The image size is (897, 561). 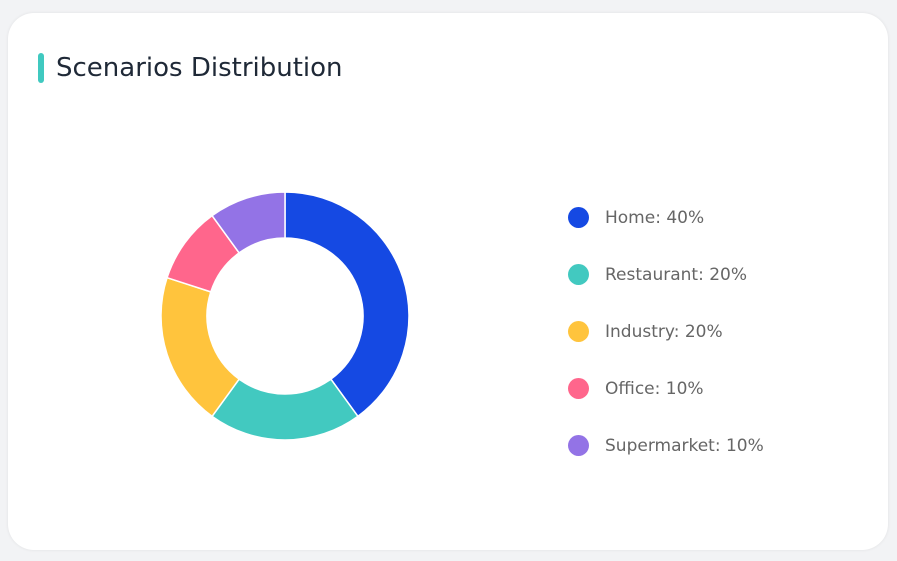 What do you see at coordinates (655, 217) in the screenshot?
I see `legend-label: Home: 40%` at bounding box center [655, 217].